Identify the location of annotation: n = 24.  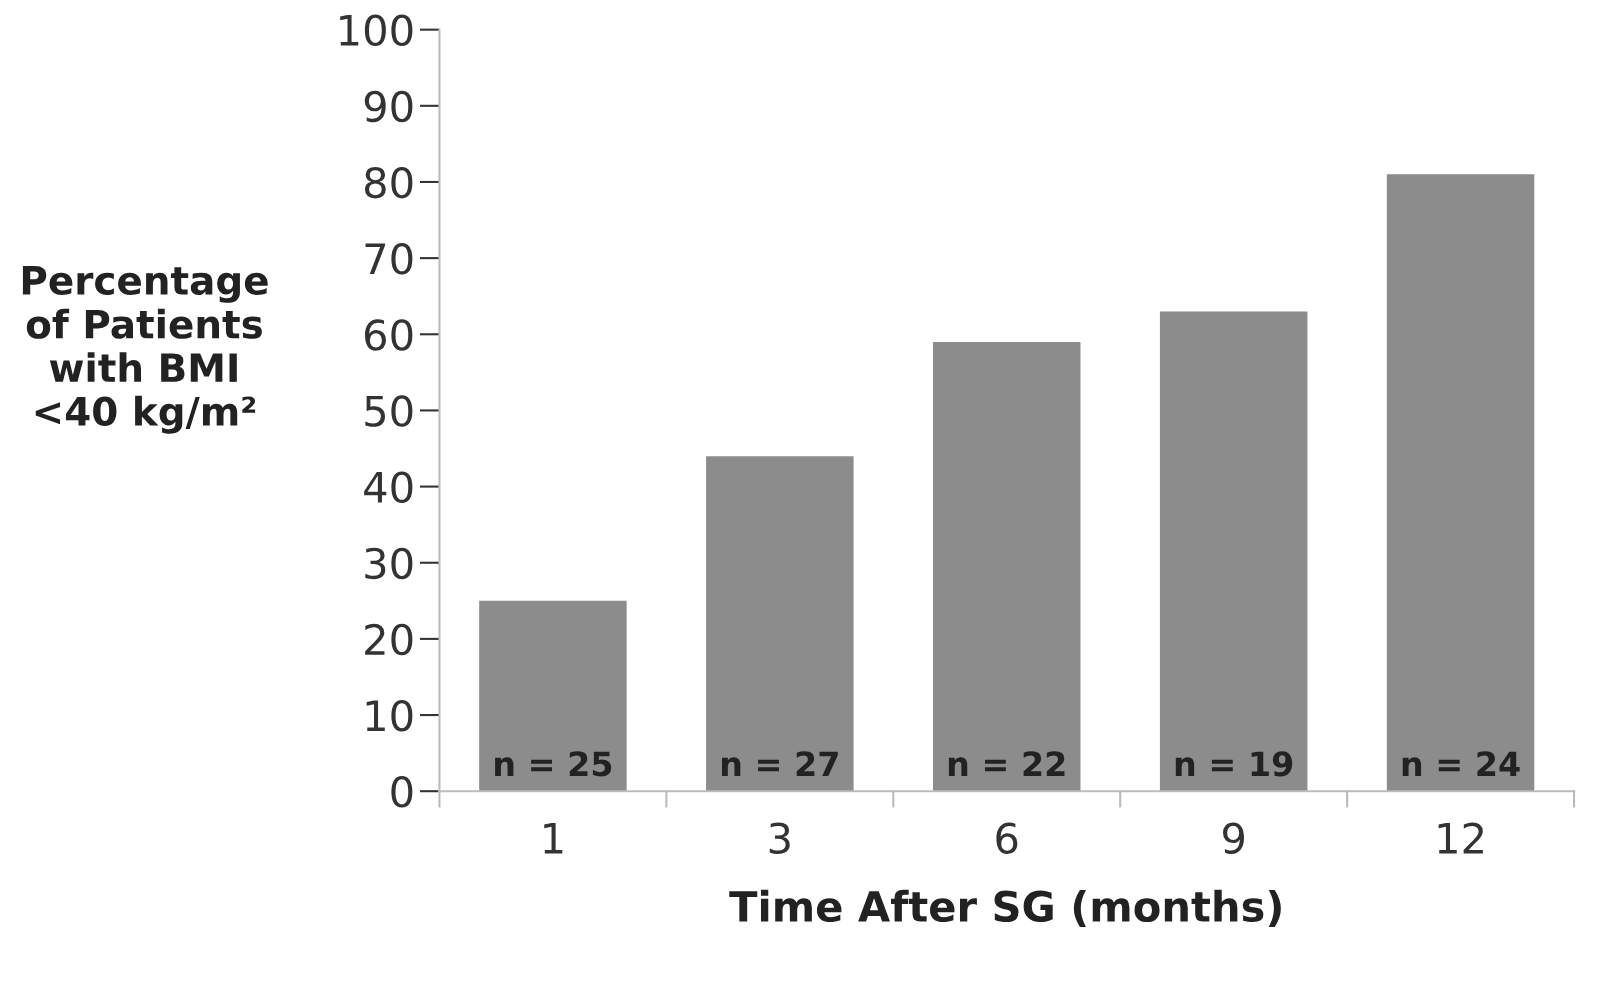
(1461, 763).